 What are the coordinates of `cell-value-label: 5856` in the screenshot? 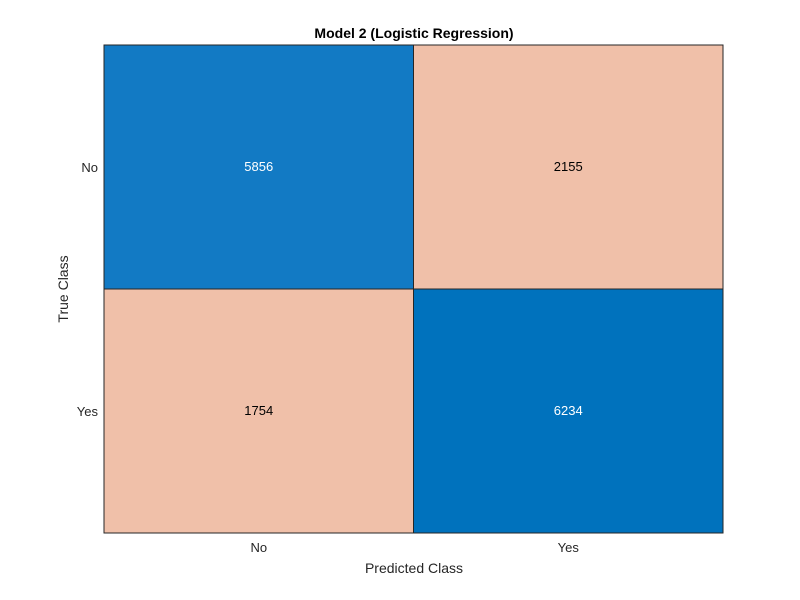 It's located at (258, 166).